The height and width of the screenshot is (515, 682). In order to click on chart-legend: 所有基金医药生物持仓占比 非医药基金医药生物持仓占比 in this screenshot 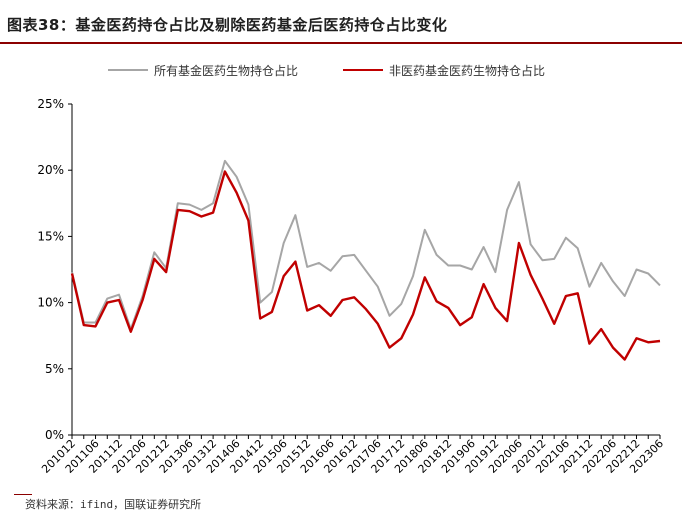, I will do `click(341, 70)`.